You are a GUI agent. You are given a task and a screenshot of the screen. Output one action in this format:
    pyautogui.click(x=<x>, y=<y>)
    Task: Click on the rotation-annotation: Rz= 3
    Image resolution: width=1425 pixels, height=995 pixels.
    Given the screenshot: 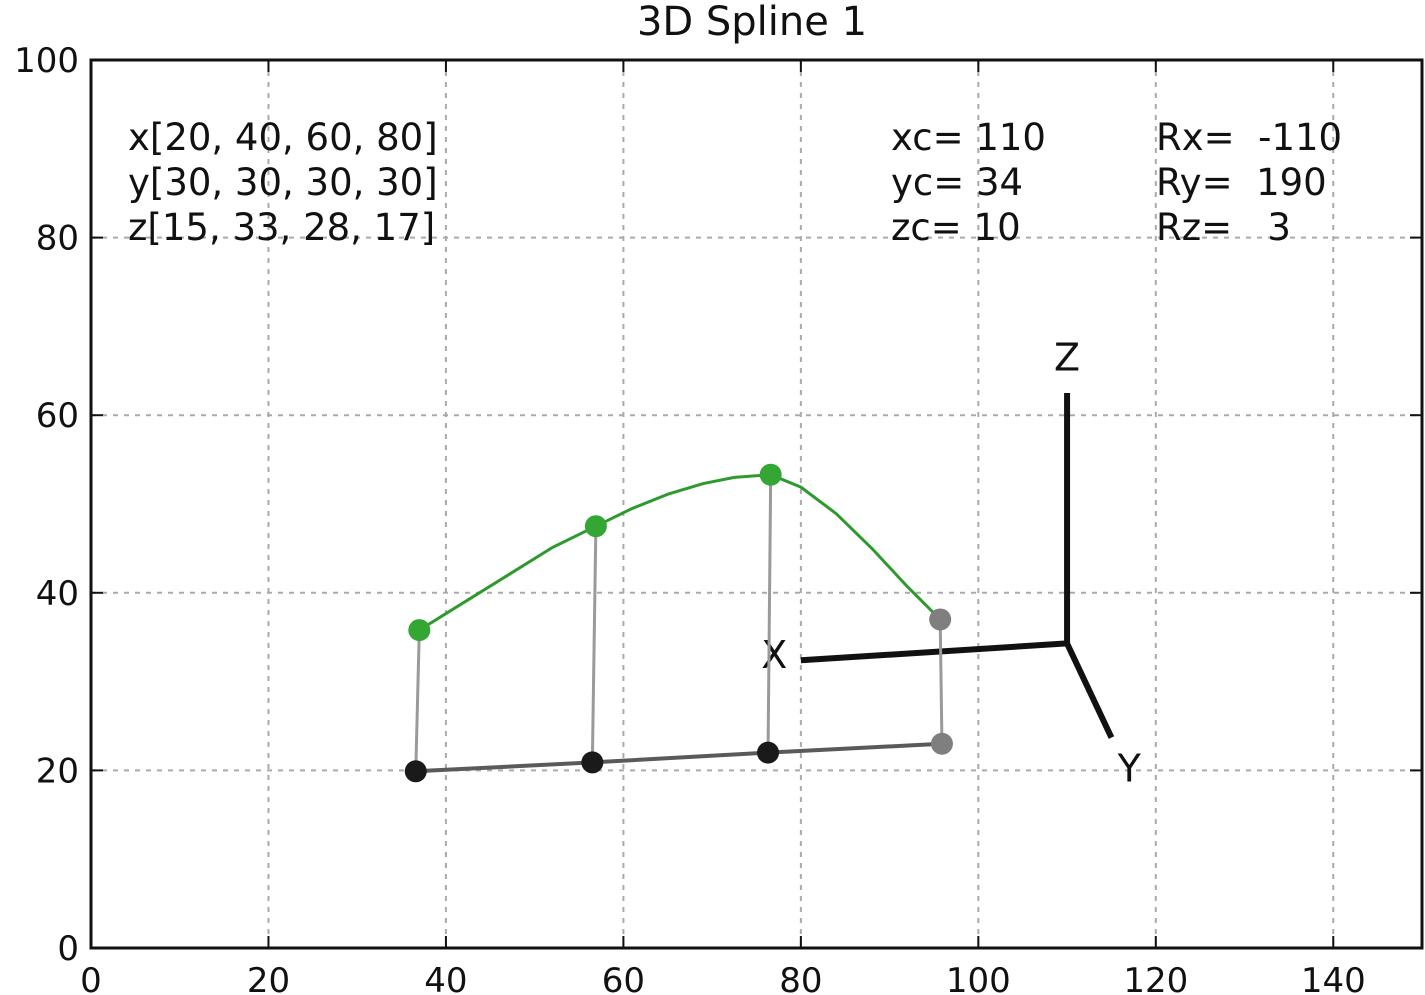 What is the action you would take?
    pyautogui.click(x=1223, y=227)
    